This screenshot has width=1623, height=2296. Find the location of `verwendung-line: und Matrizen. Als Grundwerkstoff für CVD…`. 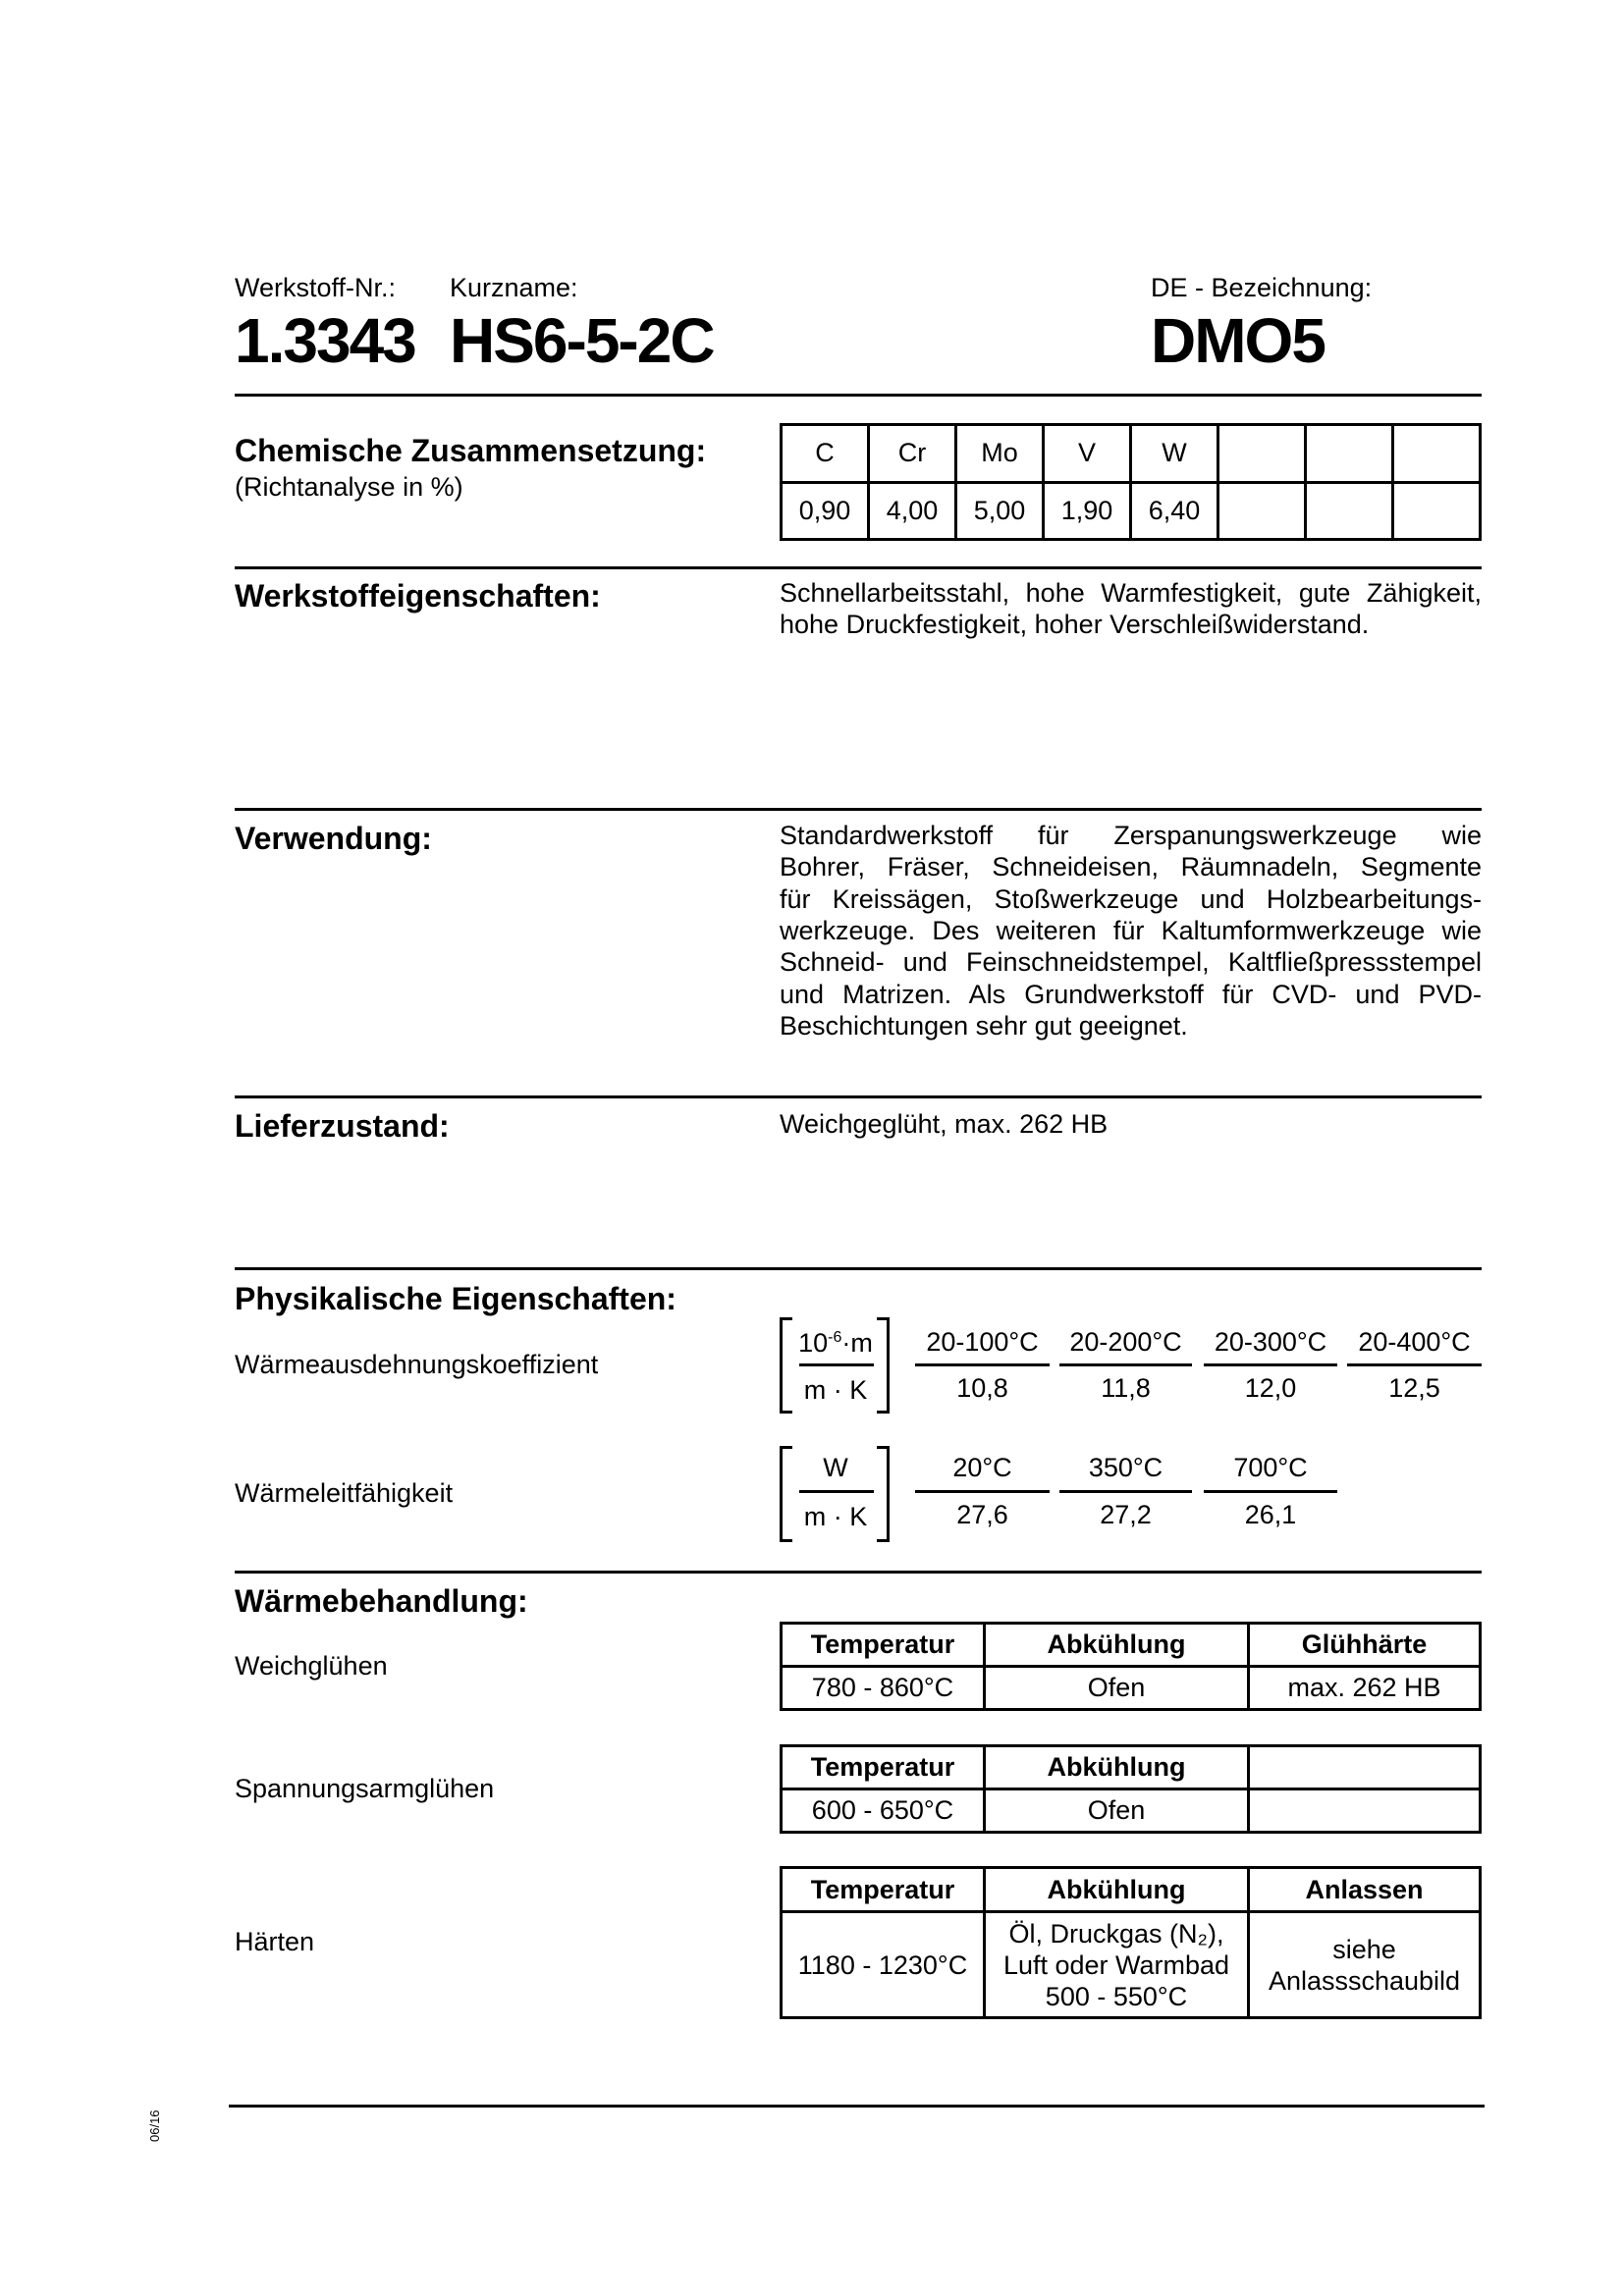

verwendung-line: und Matrizen. Als Grundwerkstoff für CVD… is located at coordinates (1131, 994).